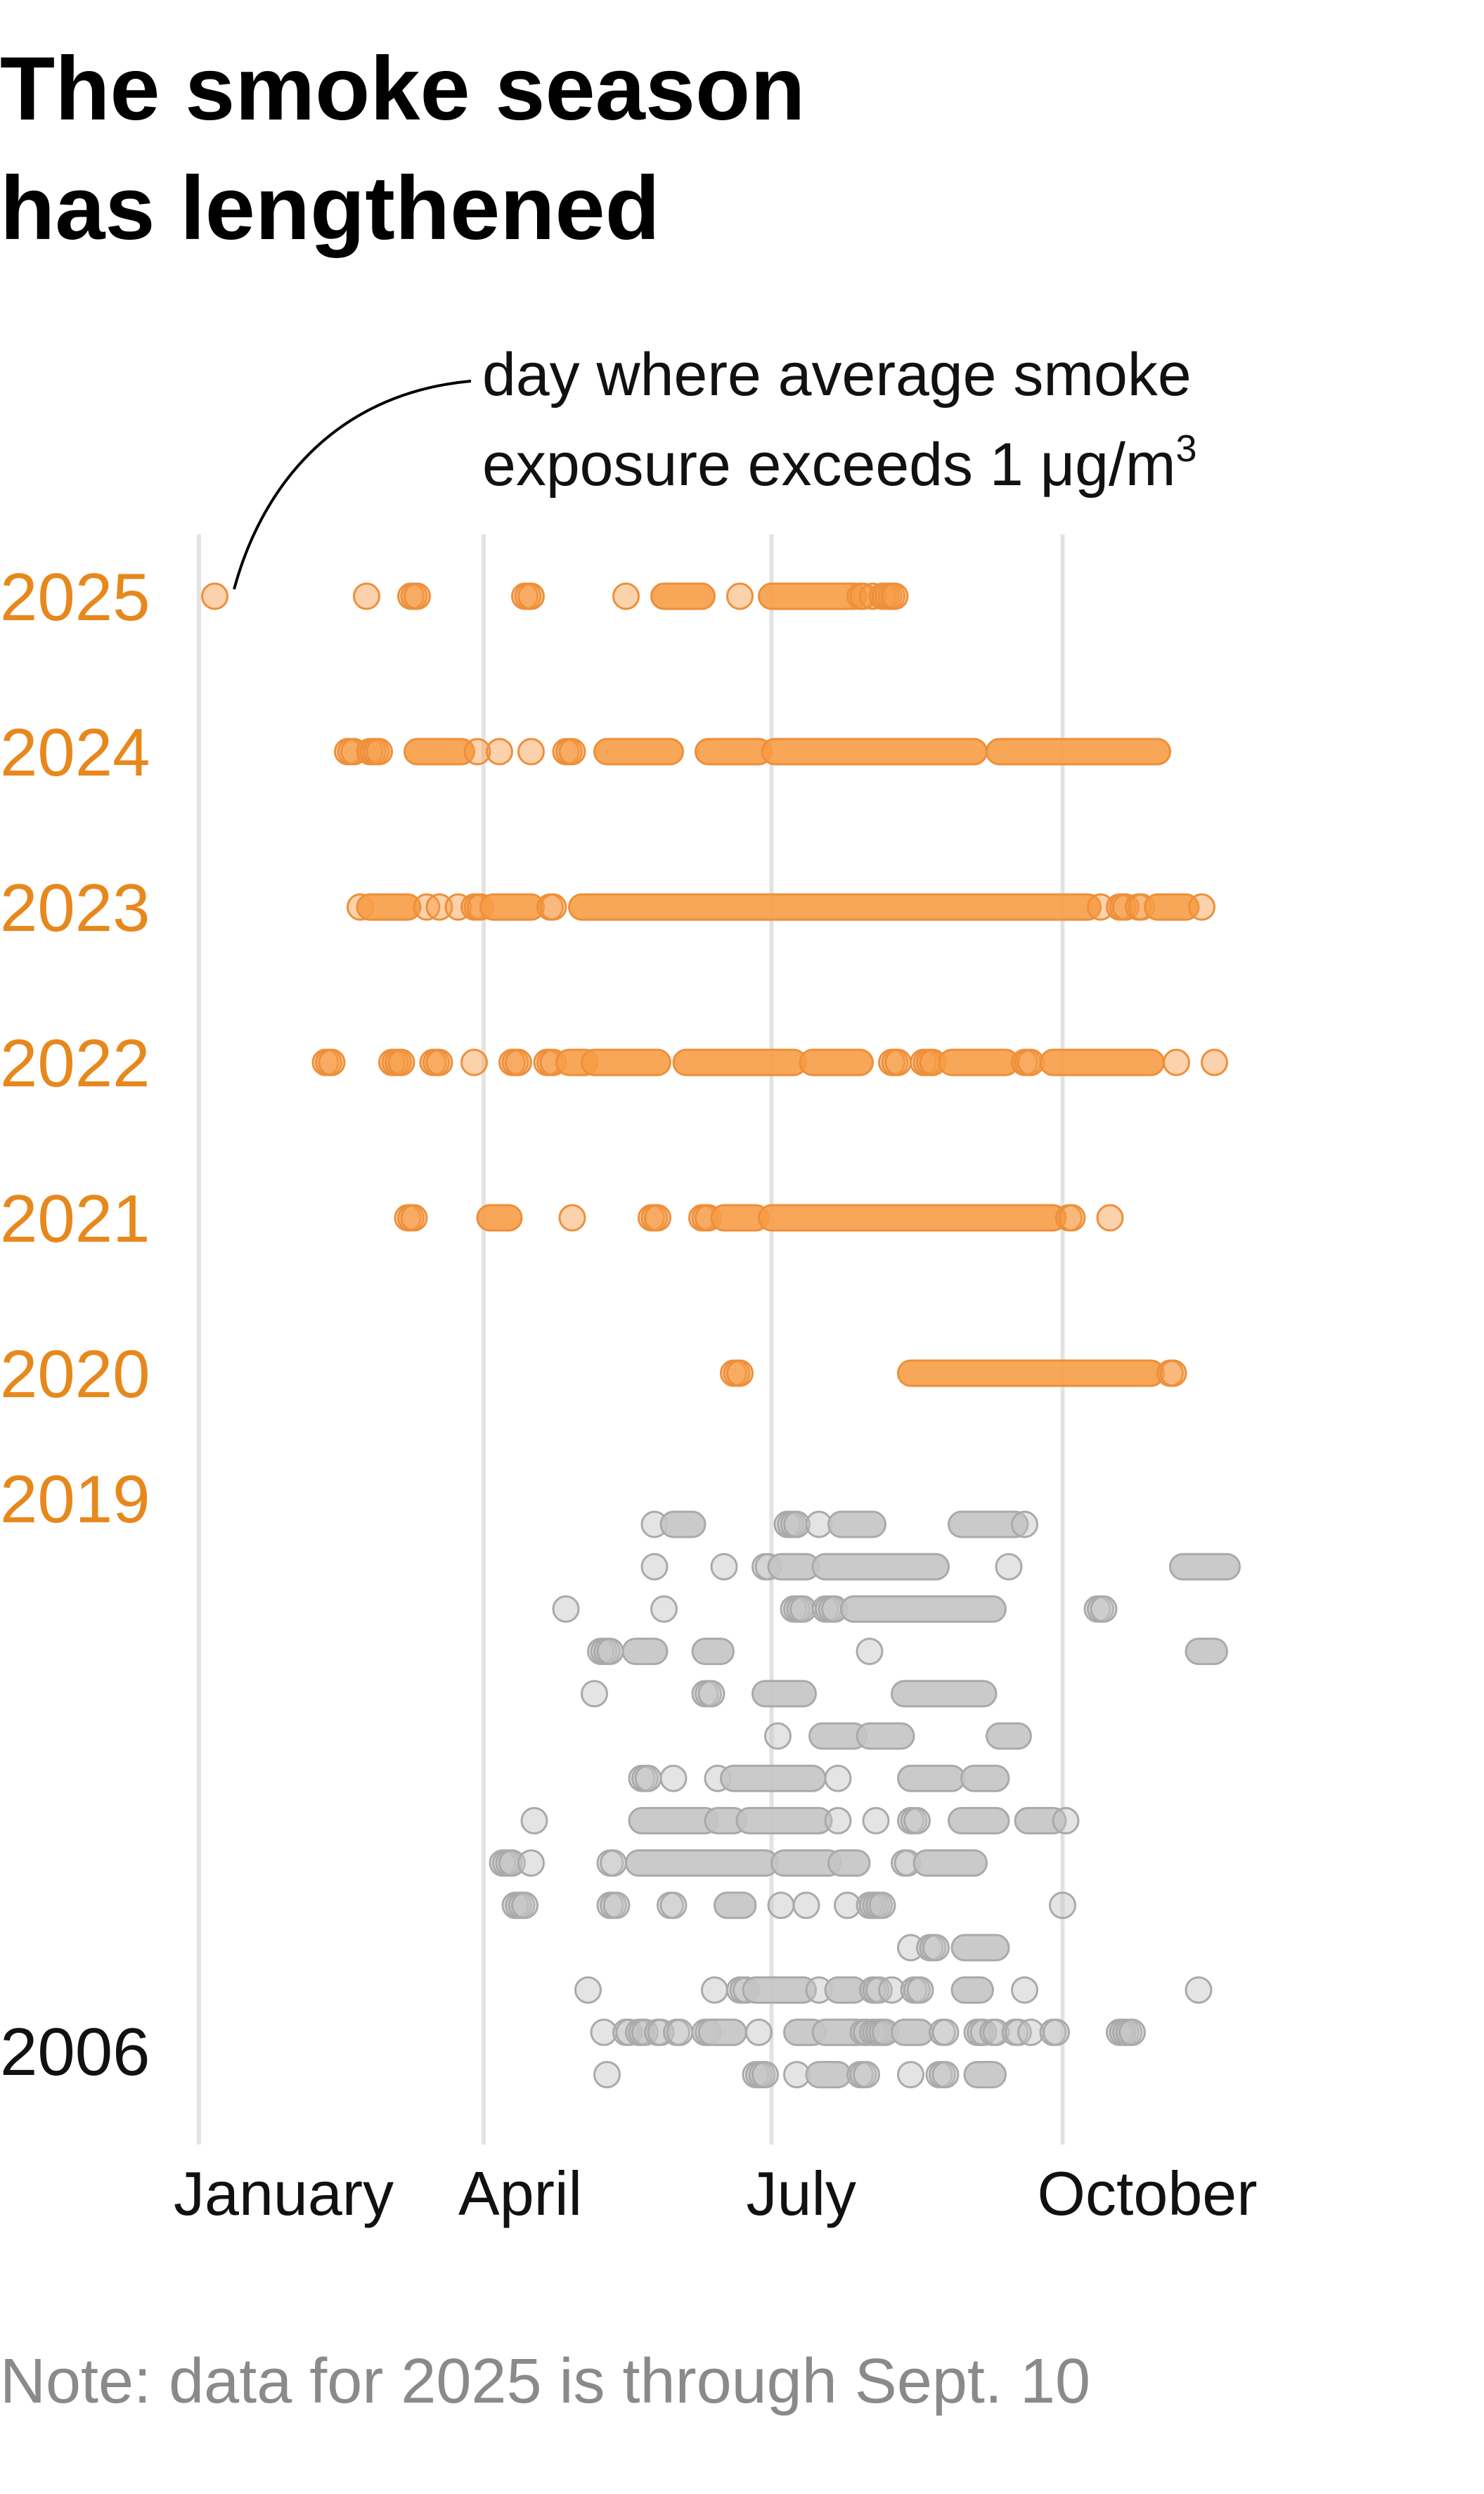 This screenshot has width=1484, height=2494. Describe the element at coordinates (75, 1374) in the screenshot. I see `year-label-2020: 2020` at that location.